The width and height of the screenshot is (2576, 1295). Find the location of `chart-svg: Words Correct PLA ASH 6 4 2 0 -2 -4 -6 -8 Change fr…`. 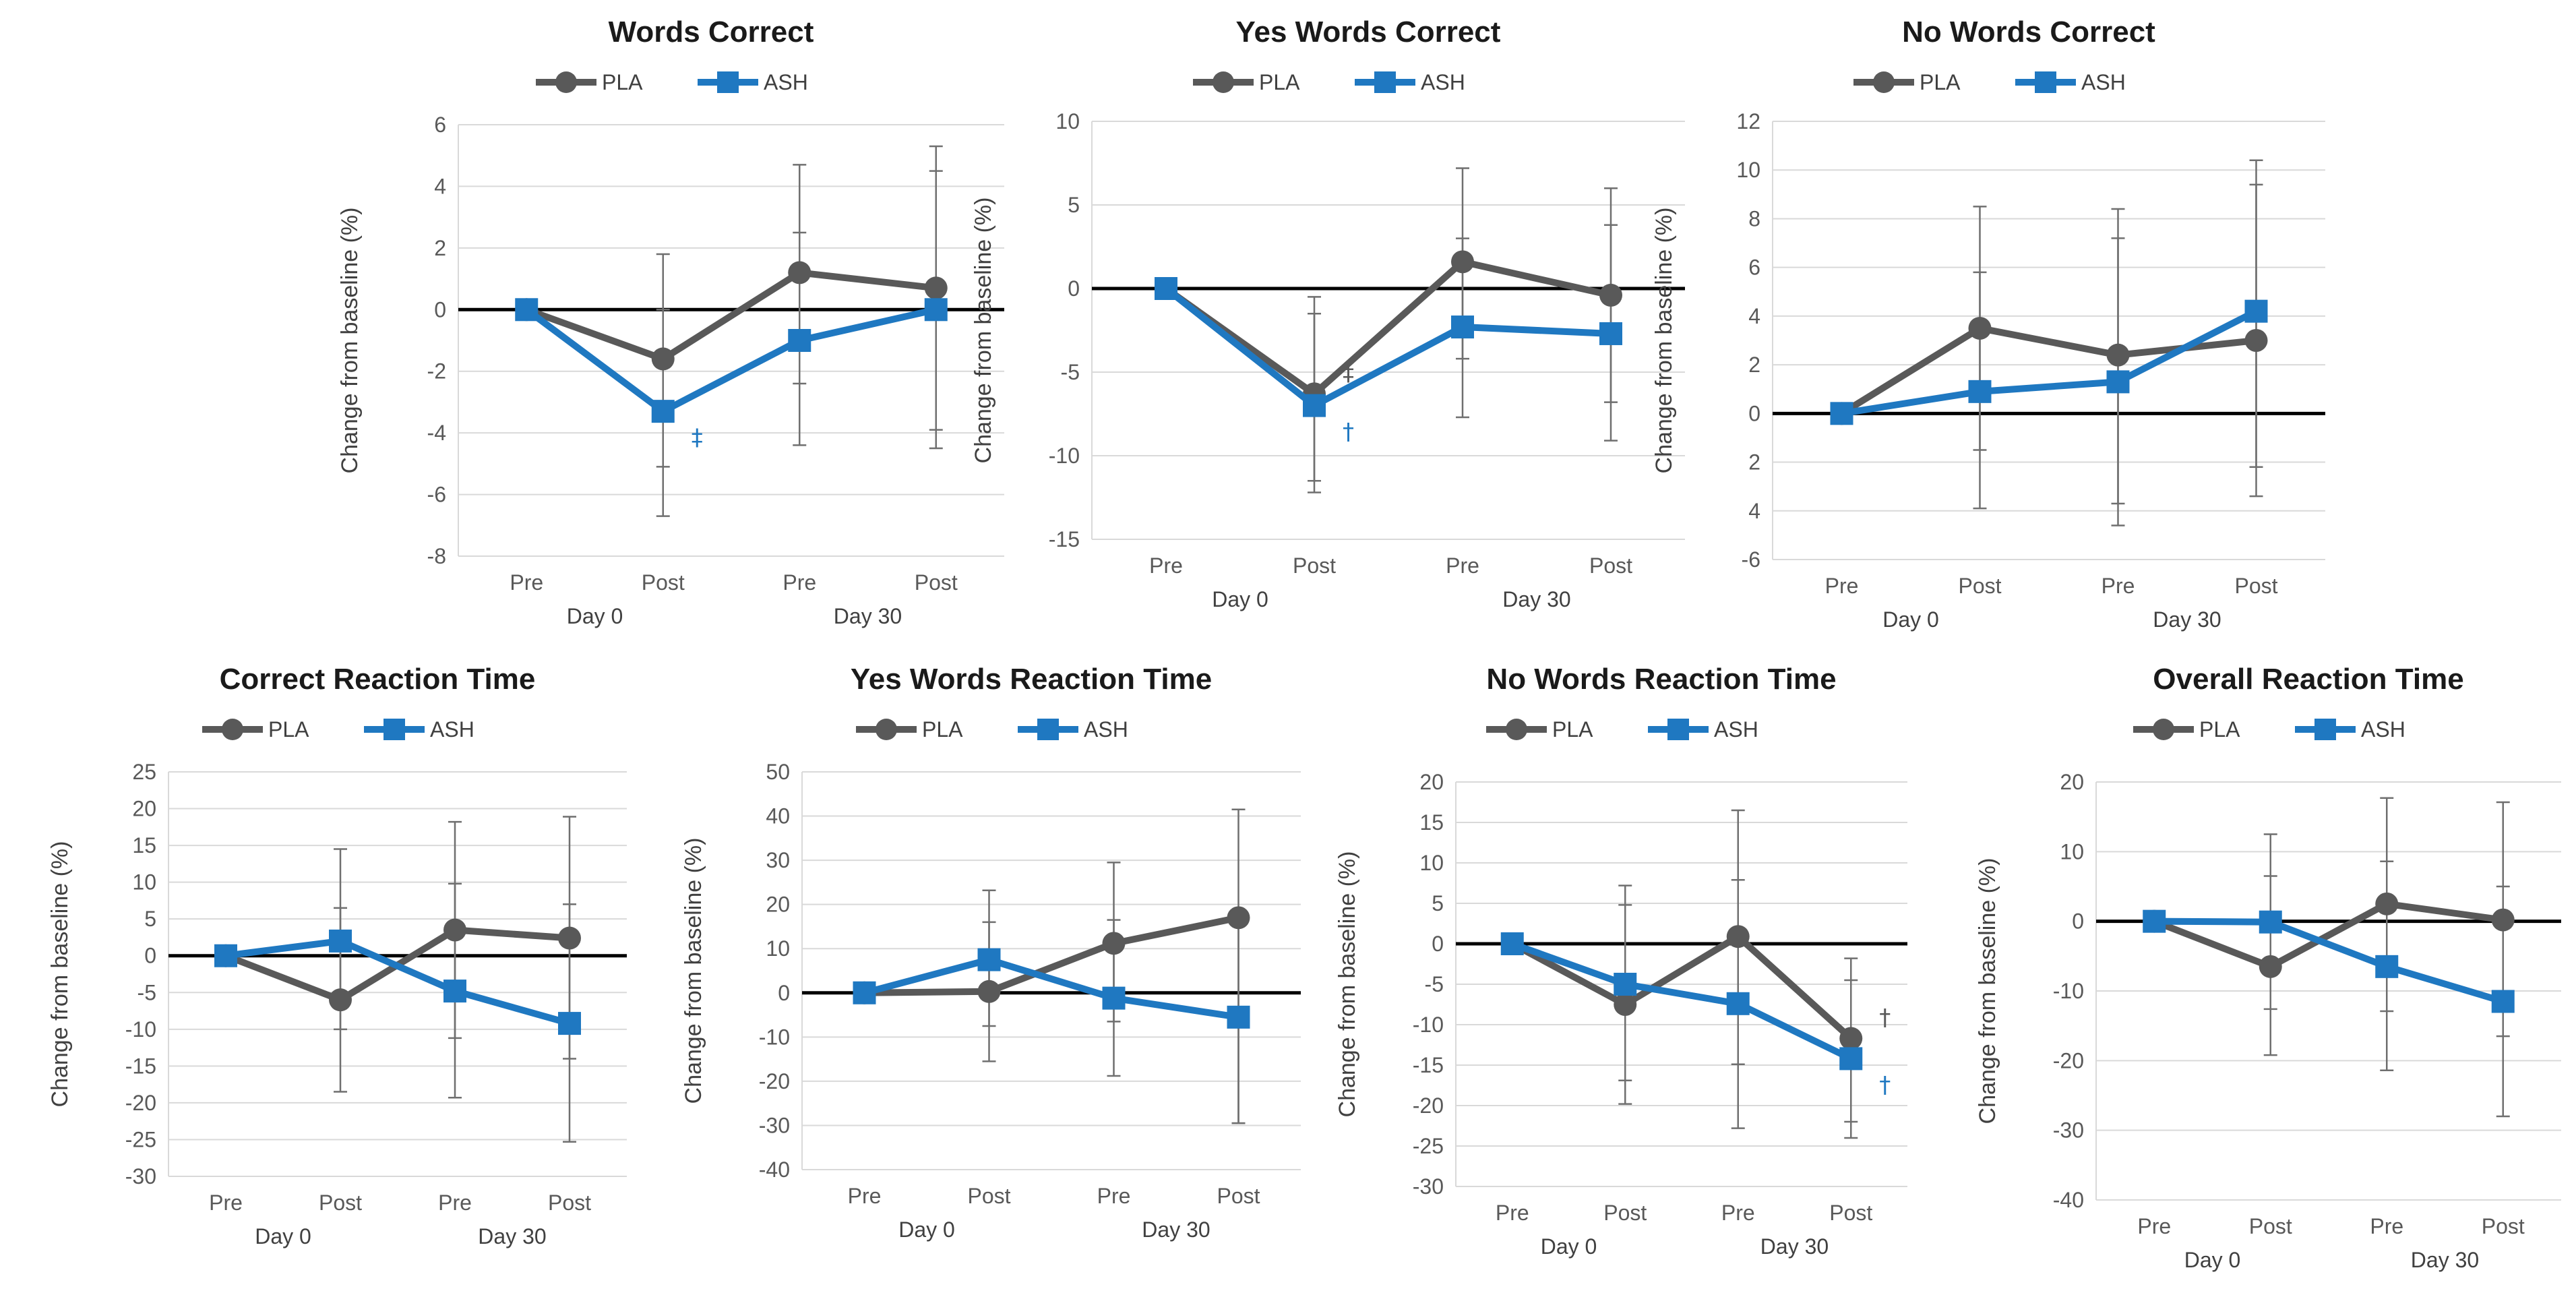

chart-svg: Words Correct PLA ASH 6 4 2 0 -2 -4 -6 -8 Change fr… is located at coordinates (671, 322).